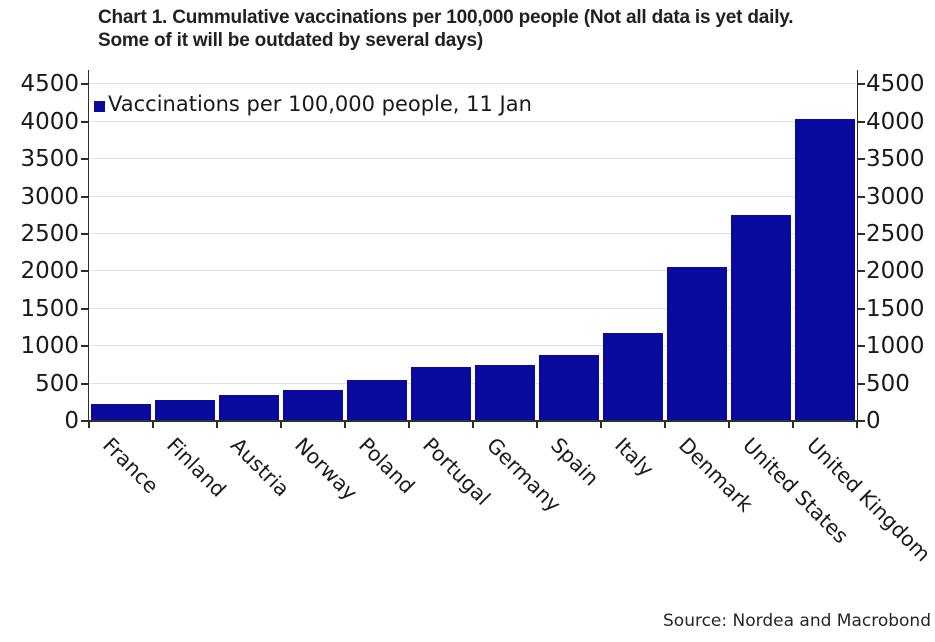  I want to click on y-tick-label-right-1500: 1500, so click(895, 308).